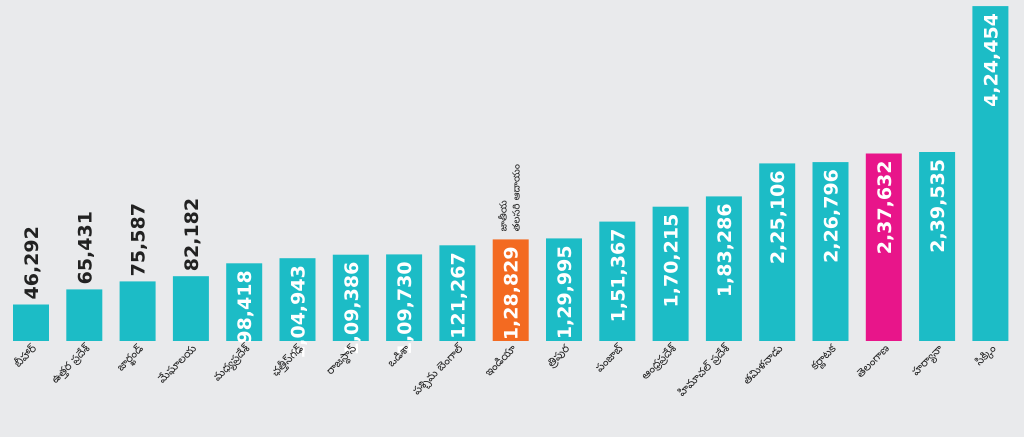 Image resolution: width=1024 pixels, height=437 pixels. What do you see at coordinates (405, 308) in the screenshot?
I see `value-label-7: 1,09,730` at bounding box center [405, 308].